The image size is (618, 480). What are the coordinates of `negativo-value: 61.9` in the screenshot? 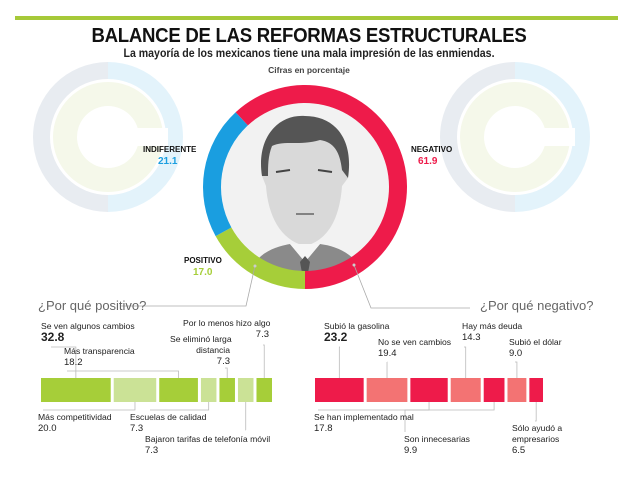 It's located at (428, 161).